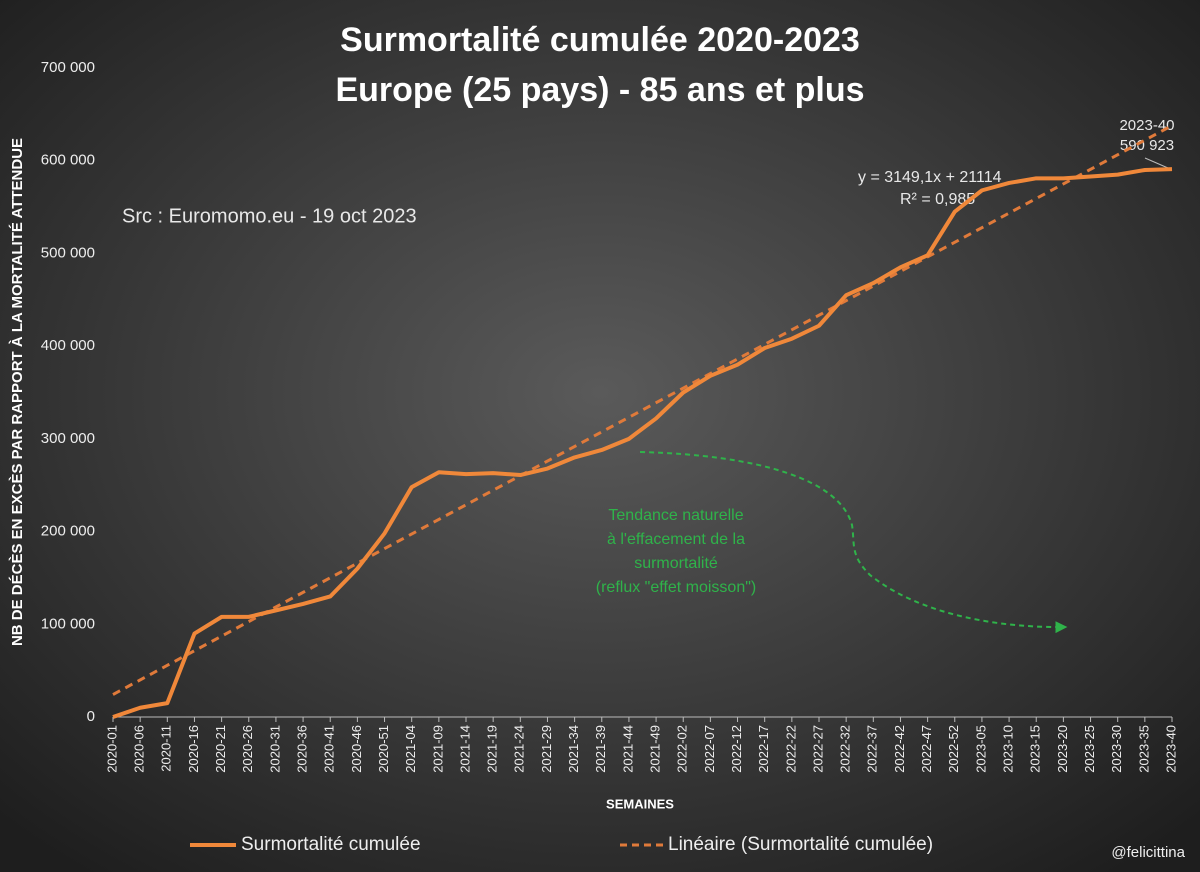  I want to click on x-tick-label: 2021-29, so click(546, 749).